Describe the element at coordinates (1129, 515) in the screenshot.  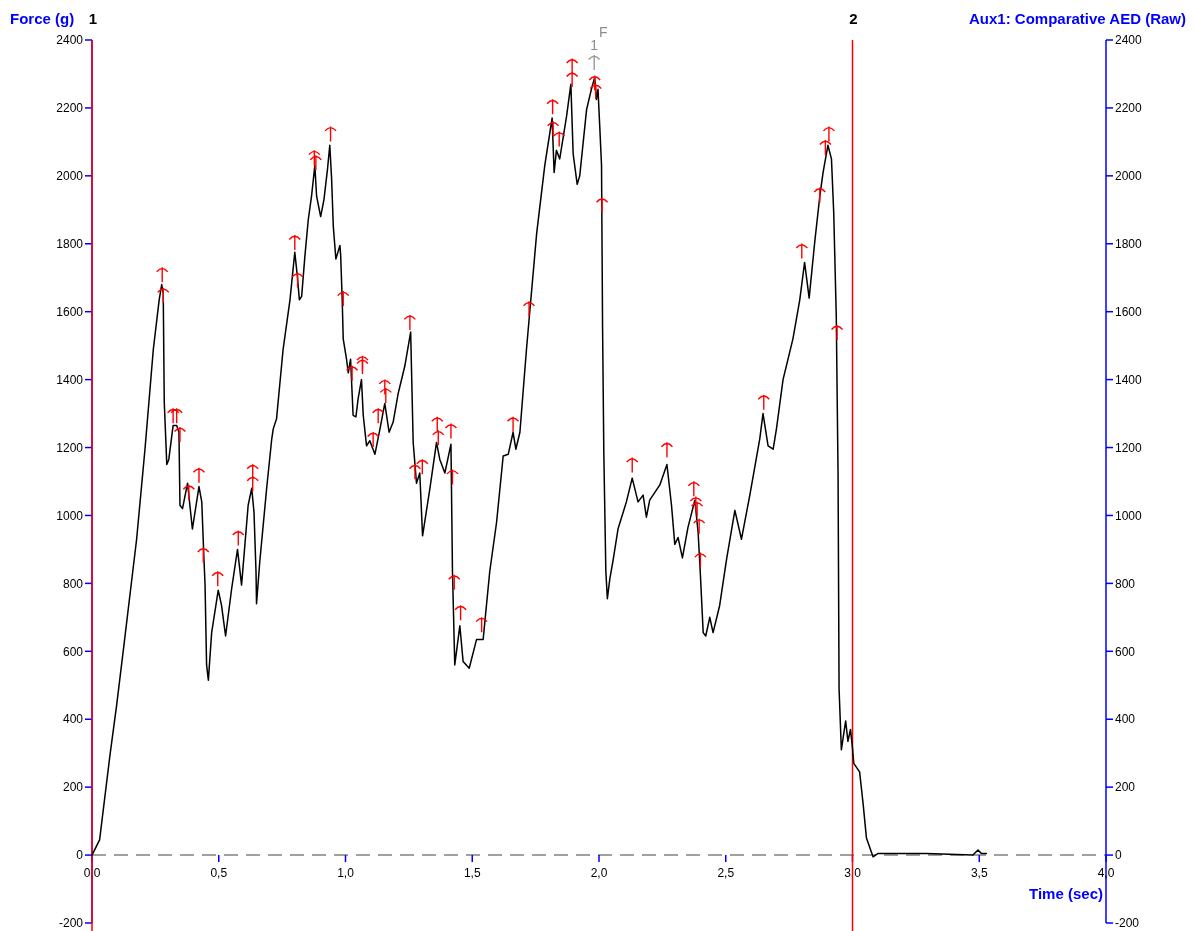
I see `y2-tick-label: 1000` at that location.